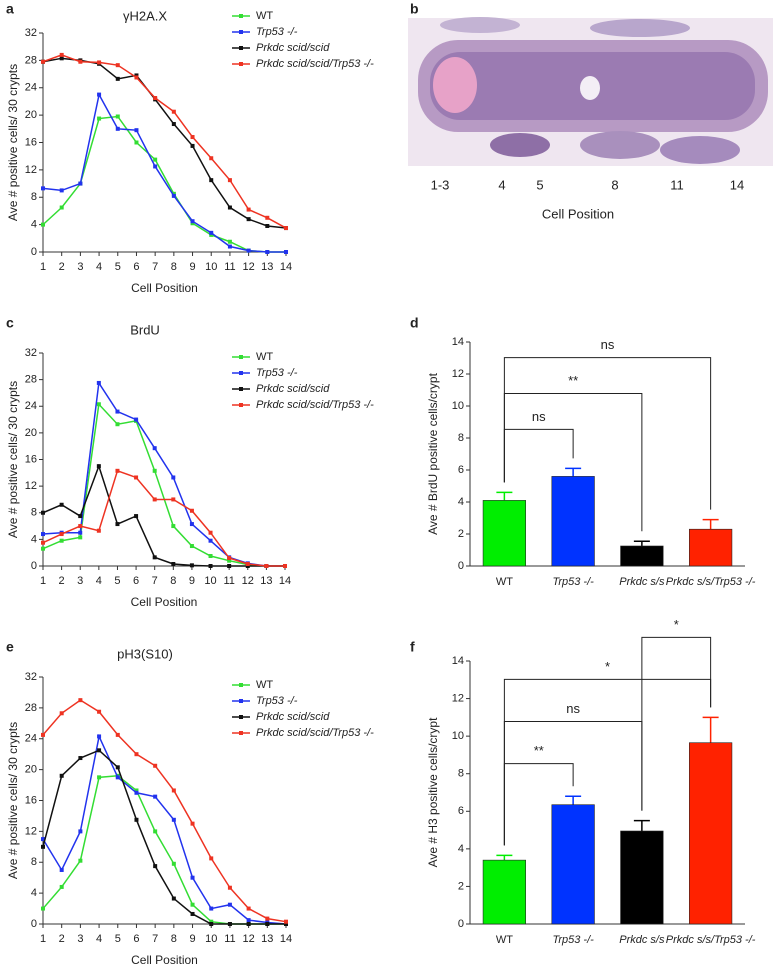 The width and height of the screenshot is (773, 964). What do you see at coordinates (31, 708) in the screenshot?
I see `y-tick-label: 28` at bounding box center [31, 708].